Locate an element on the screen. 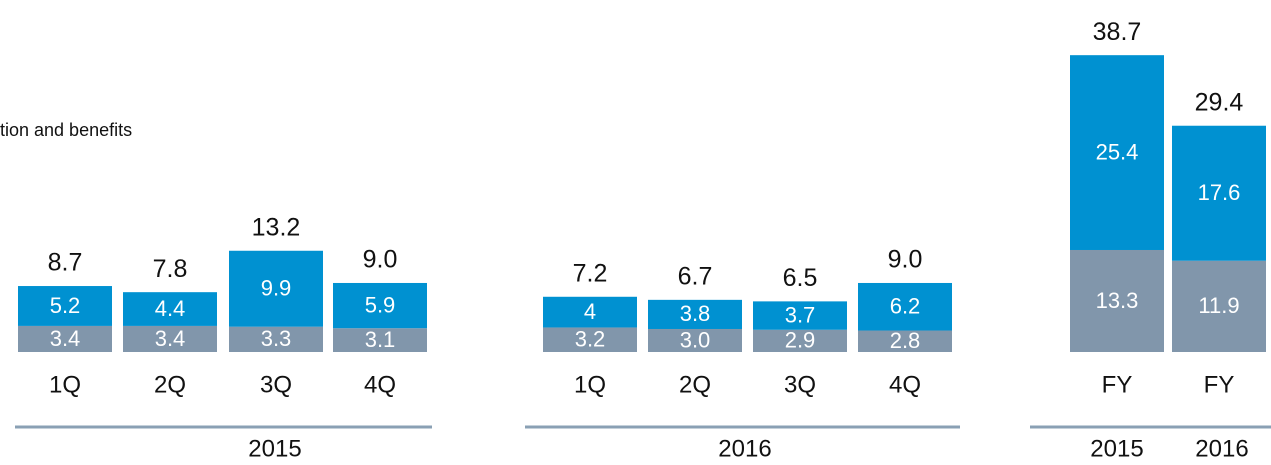 The width and height of the screenshot is (1271, 465). value-label: 5.9 is located at coordinates (380, 304).